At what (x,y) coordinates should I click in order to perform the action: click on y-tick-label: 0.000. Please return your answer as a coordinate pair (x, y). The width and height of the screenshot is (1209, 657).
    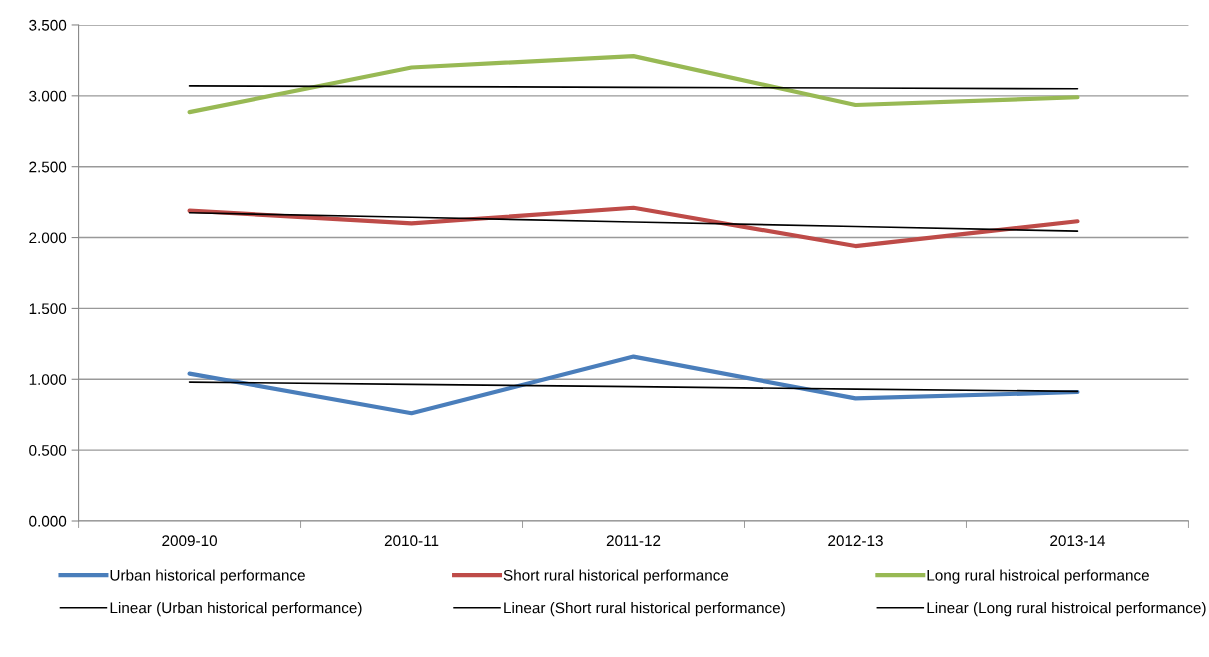
    Looking at the image, I should click on (48, 521).